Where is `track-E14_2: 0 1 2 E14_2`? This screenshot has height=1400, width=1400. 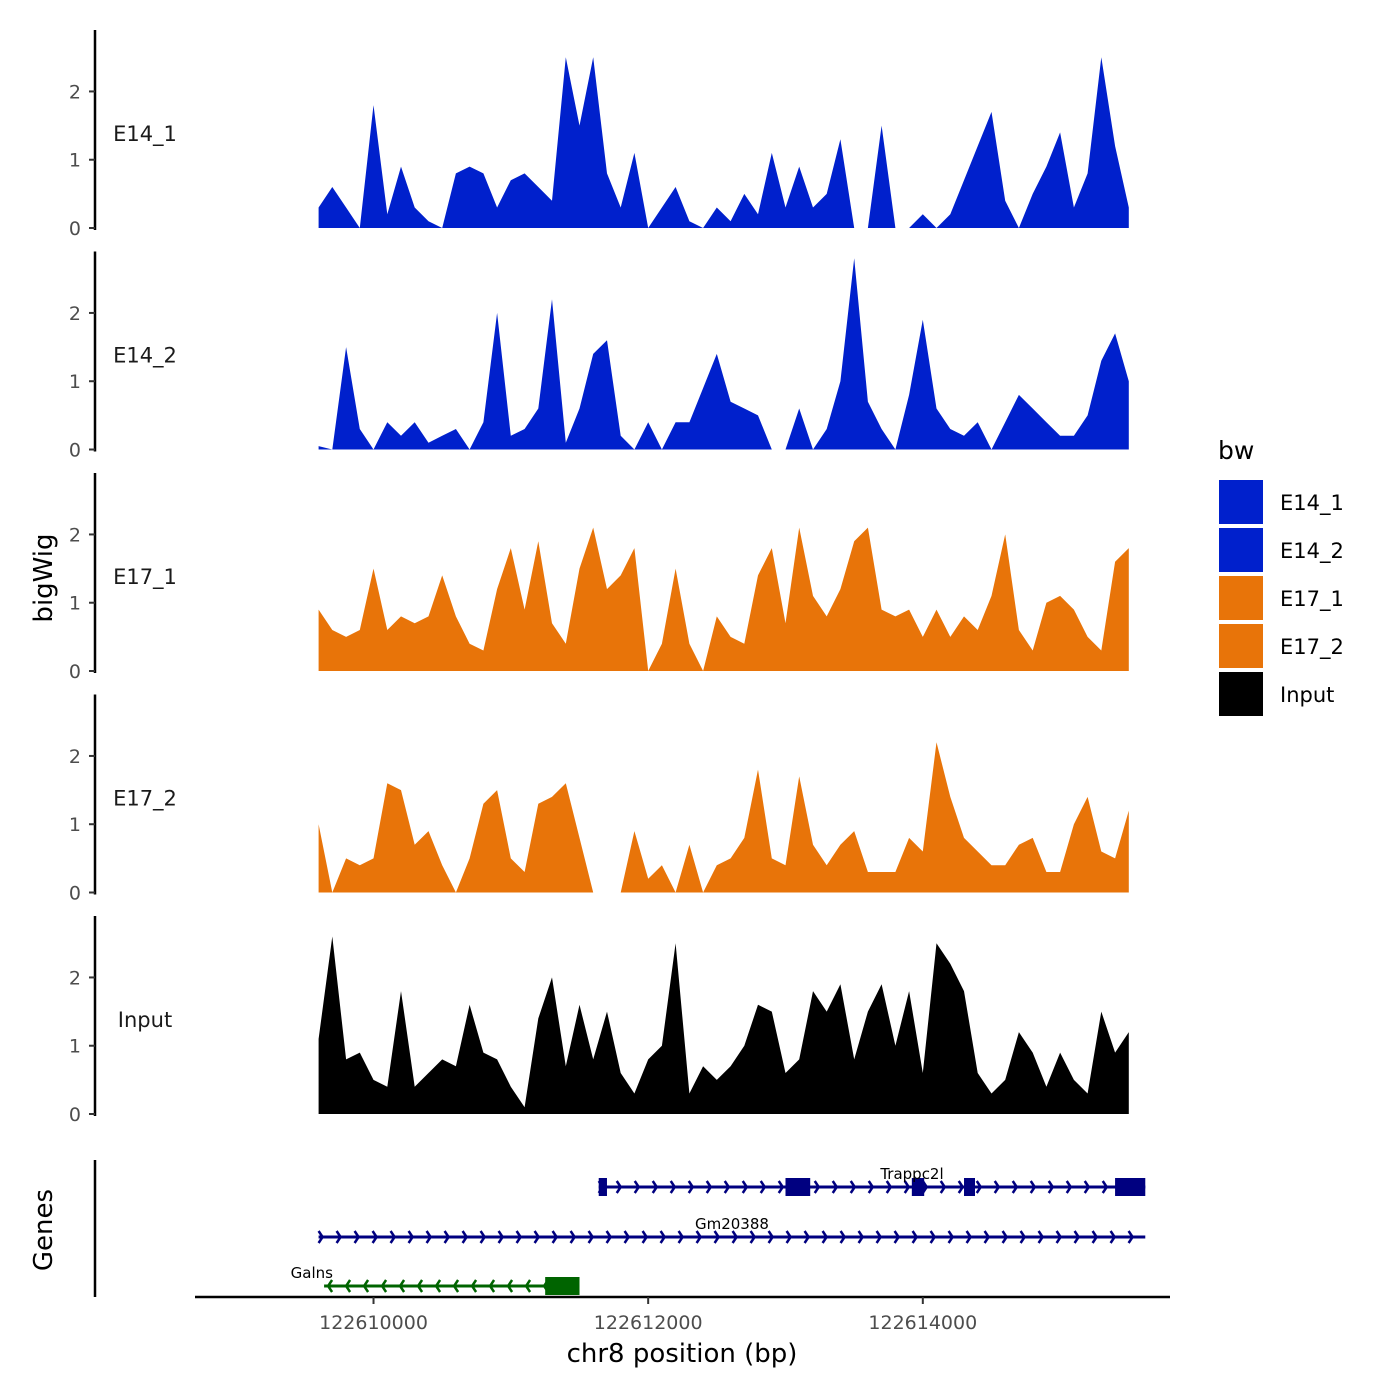 track-E14_2: 0 1 2 E14_2 is located at coordinates (599, 356).